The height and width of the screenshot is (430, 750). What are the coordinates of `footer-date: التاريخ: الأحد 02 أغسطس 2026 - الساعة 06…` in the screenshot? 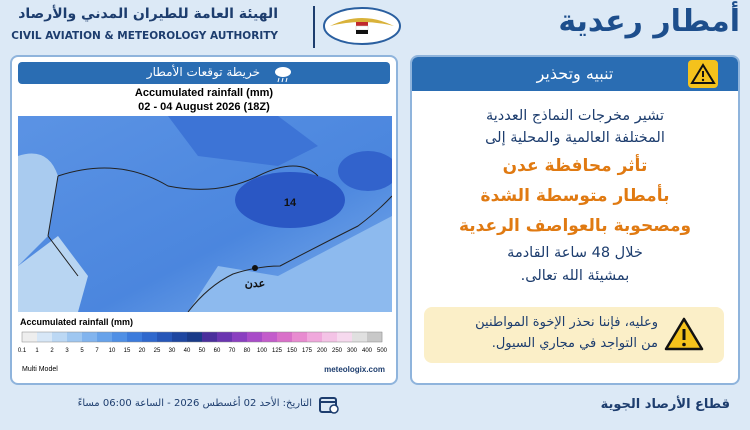 It's located at (194, 403).